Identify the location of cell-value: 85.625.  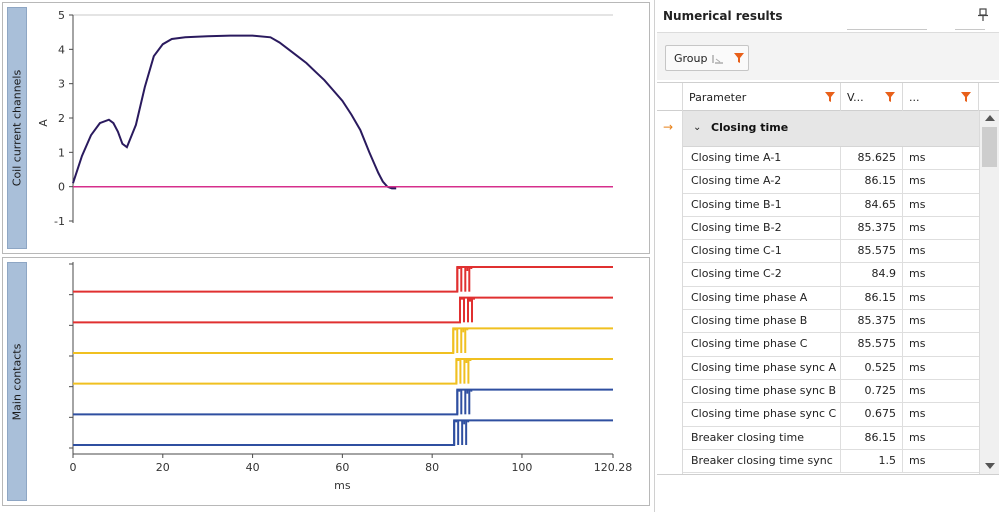
(872, 159).